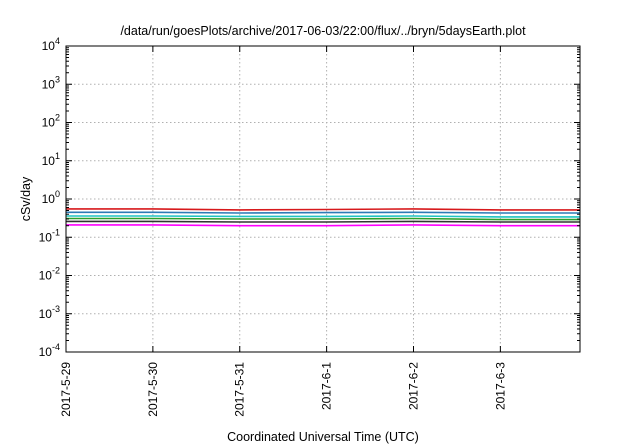 The image size is (640, 448). Describe the element at coordinates (413, 386) in the screenshot. I see `x-tick-label: 2017-6-2` at that location.